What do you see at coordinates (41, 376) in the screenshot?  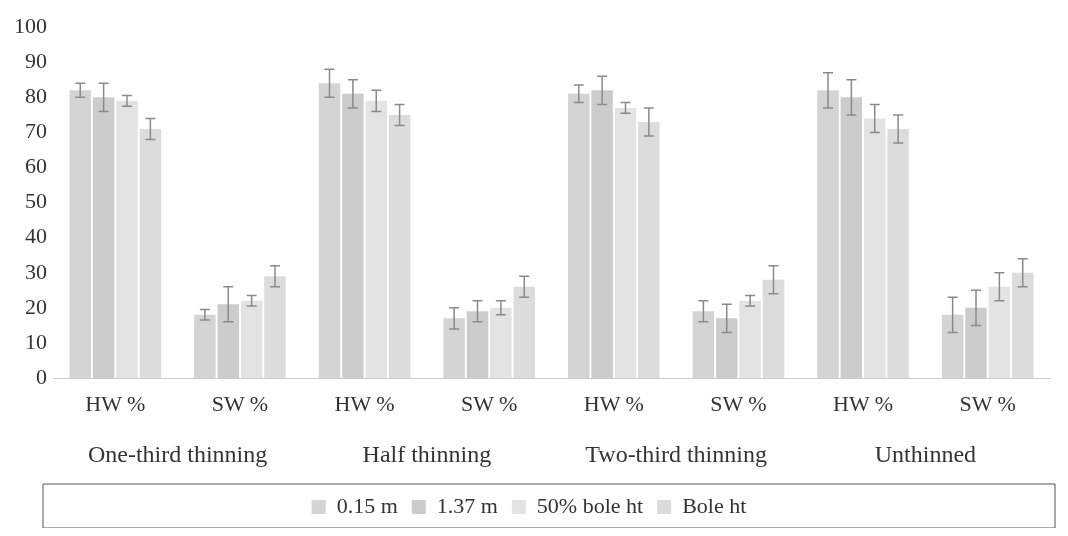 I see `y-tick-label: 0` at bounding box center [41, 376].